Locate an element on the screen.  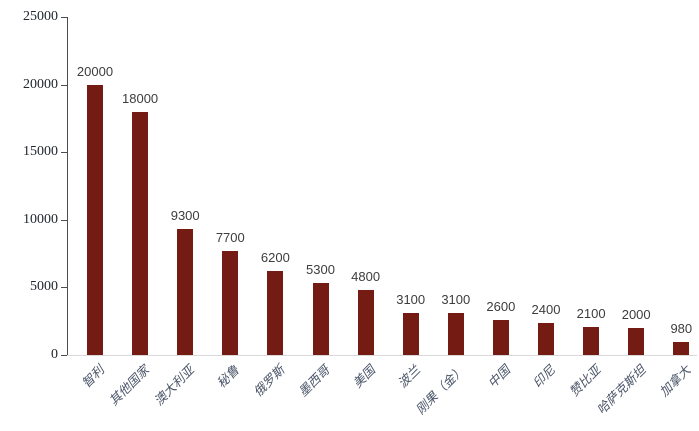
bar-value-label: 20000 is located at coordinates (95, 71).